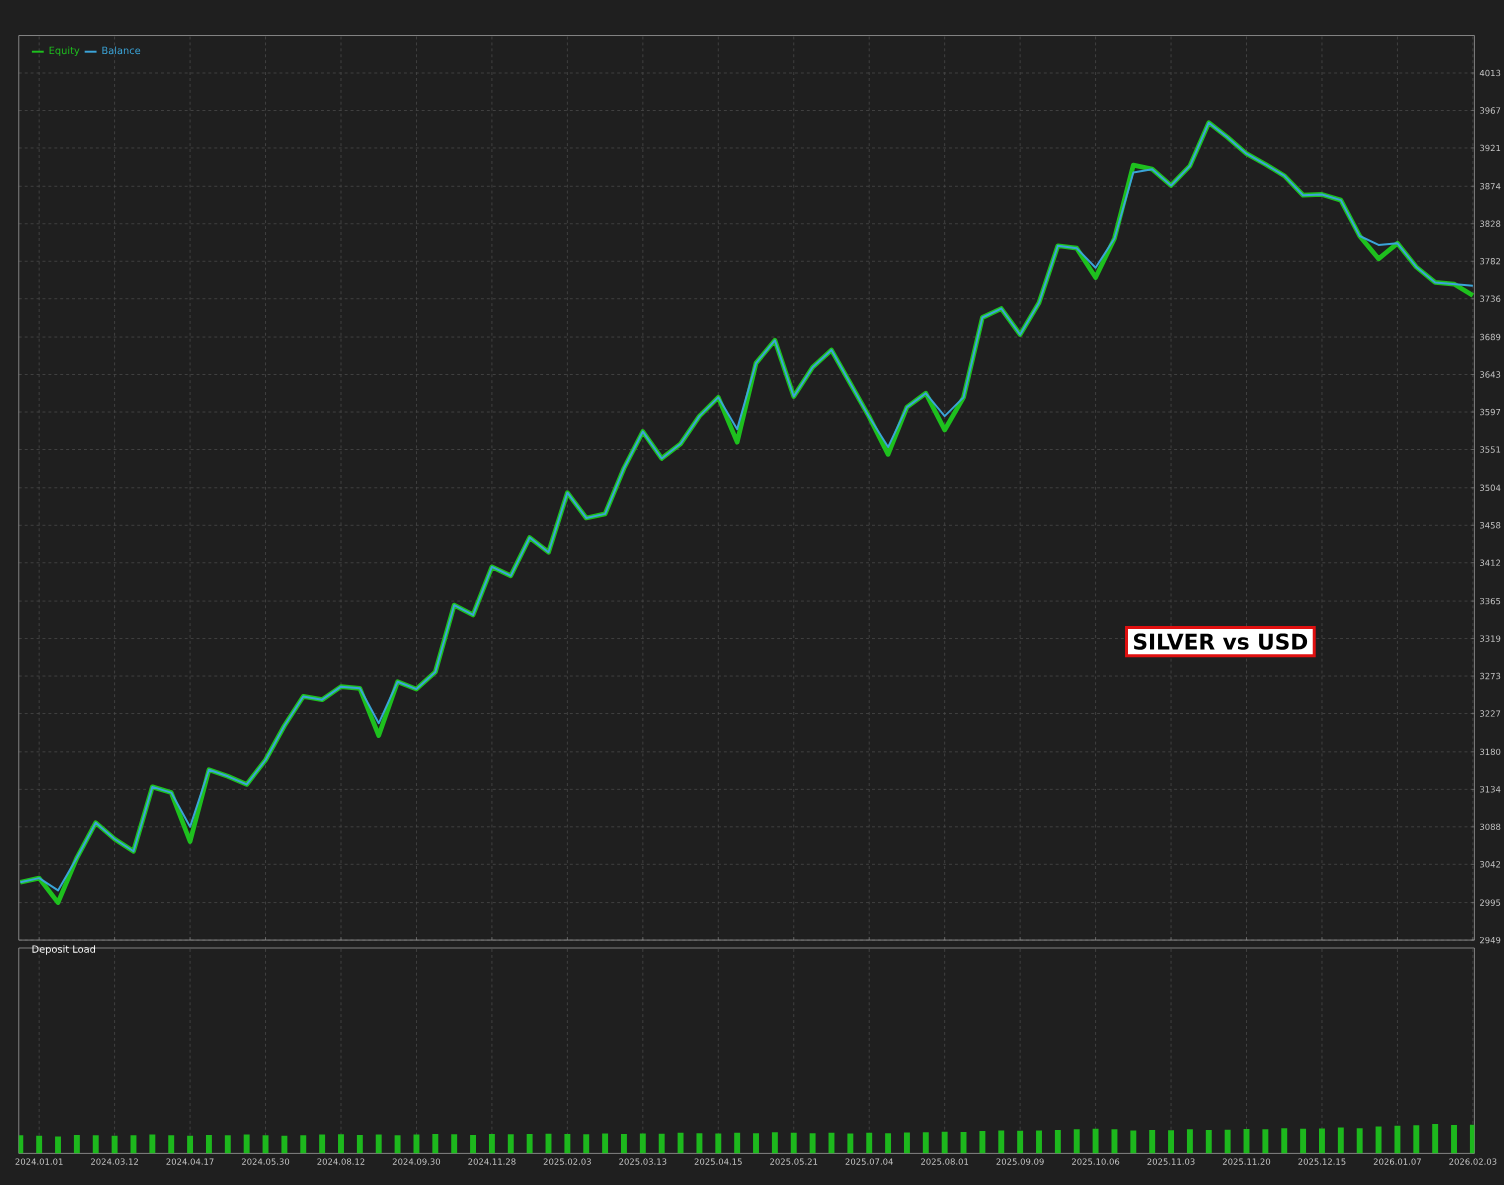 This screenshot has height=1186, width=1504. I want to click on annotation: SILVER vs USD, so click(1220, 642).